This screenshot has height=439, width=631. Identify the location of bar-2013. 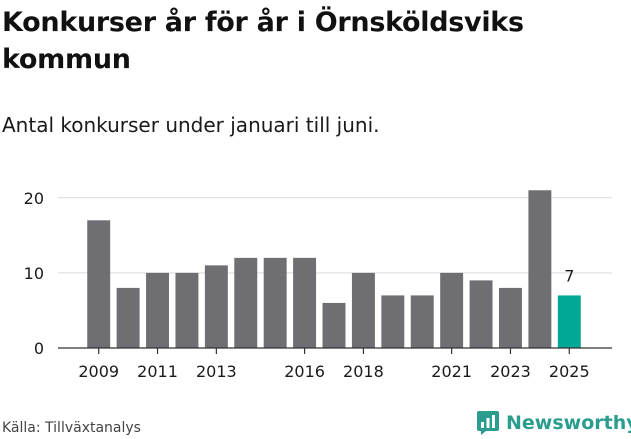
(216, 306).